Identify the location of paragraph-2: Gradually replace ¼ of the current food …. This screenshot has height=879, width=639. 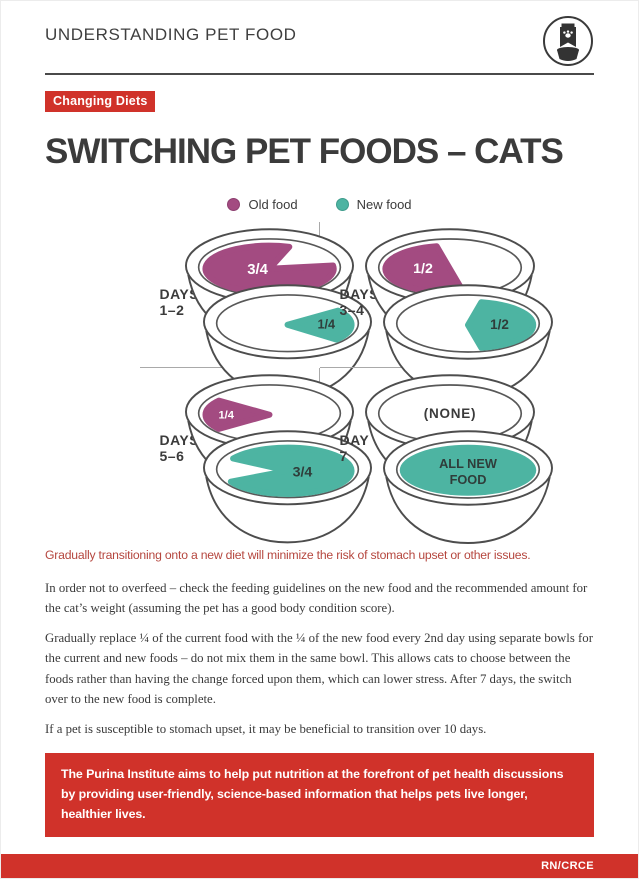
(319, 668).